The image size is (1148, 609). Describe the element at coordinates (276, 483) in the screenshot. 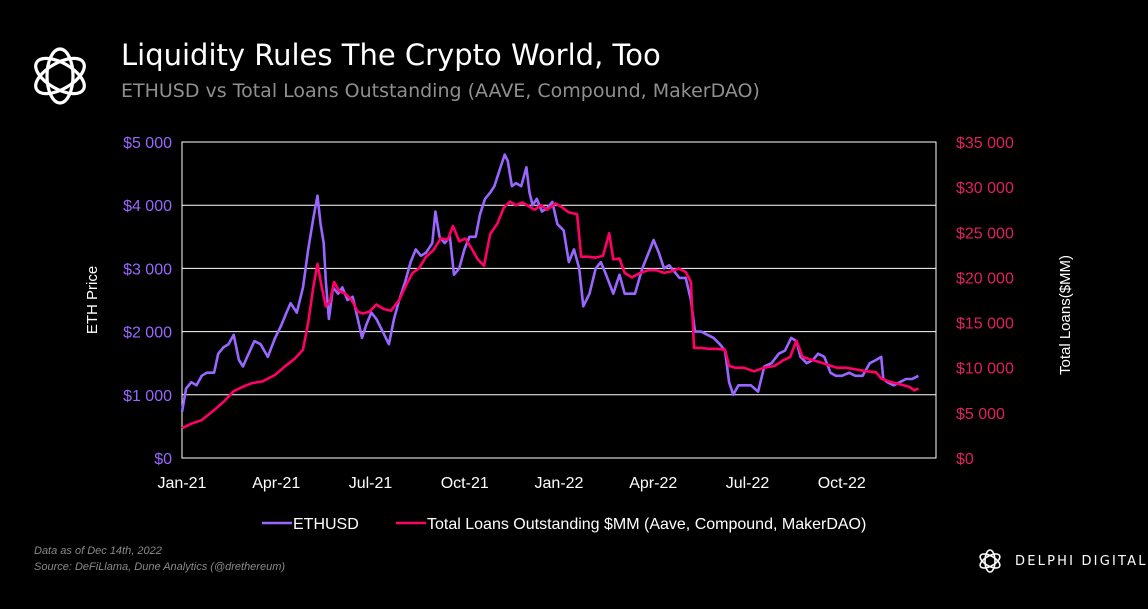

I see `x-axis-tick-label: Apr-21` at that location.